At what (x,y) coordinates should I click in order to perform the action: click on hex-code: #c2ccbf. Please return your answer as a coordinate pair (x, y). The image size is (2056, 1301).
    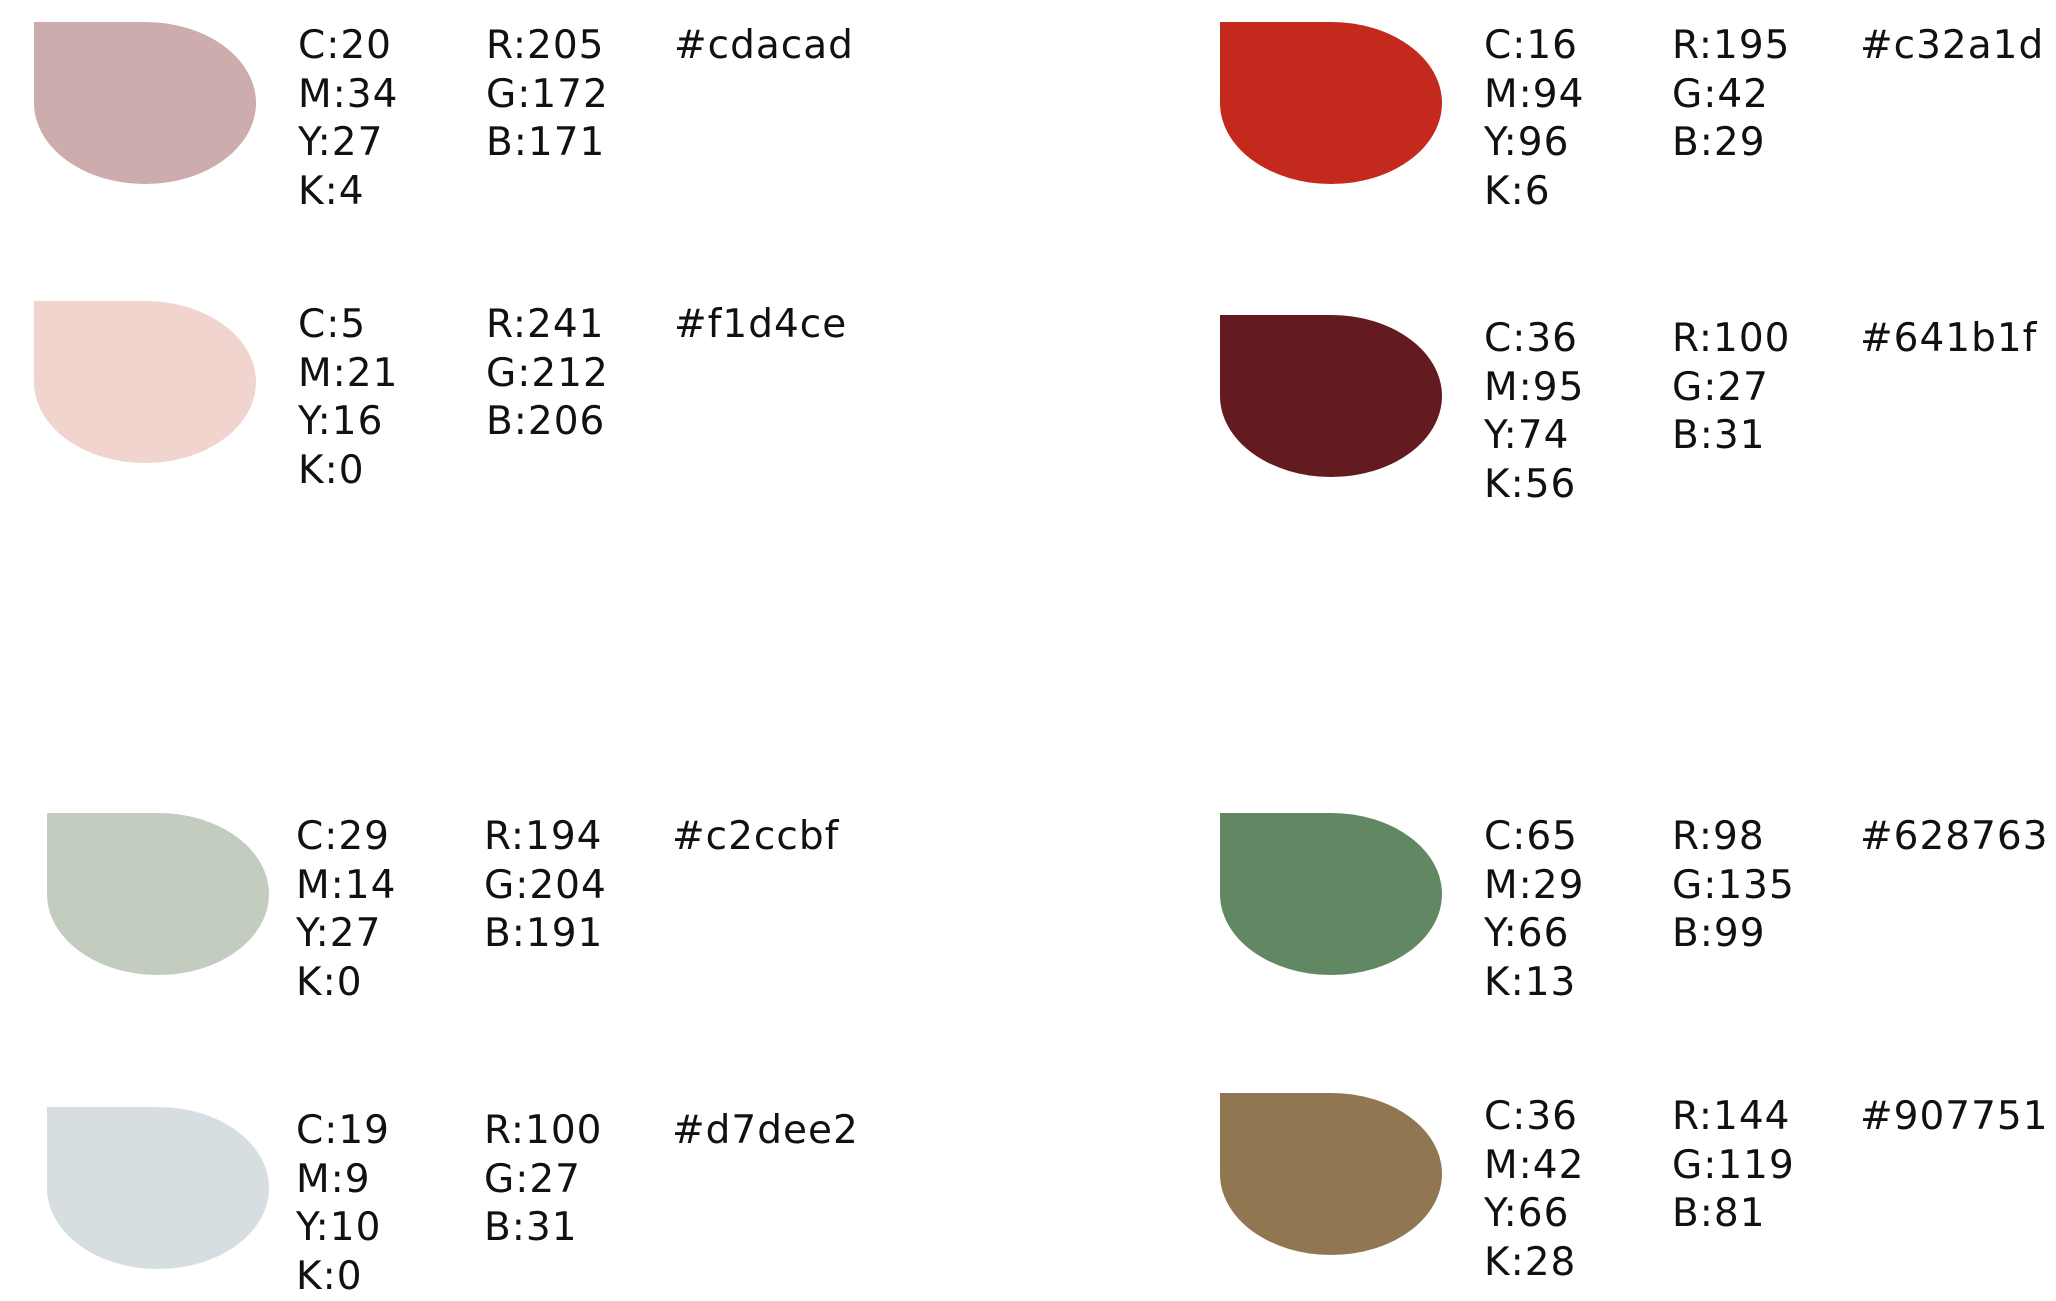
    Looking at the image, I should click on (755, 837).